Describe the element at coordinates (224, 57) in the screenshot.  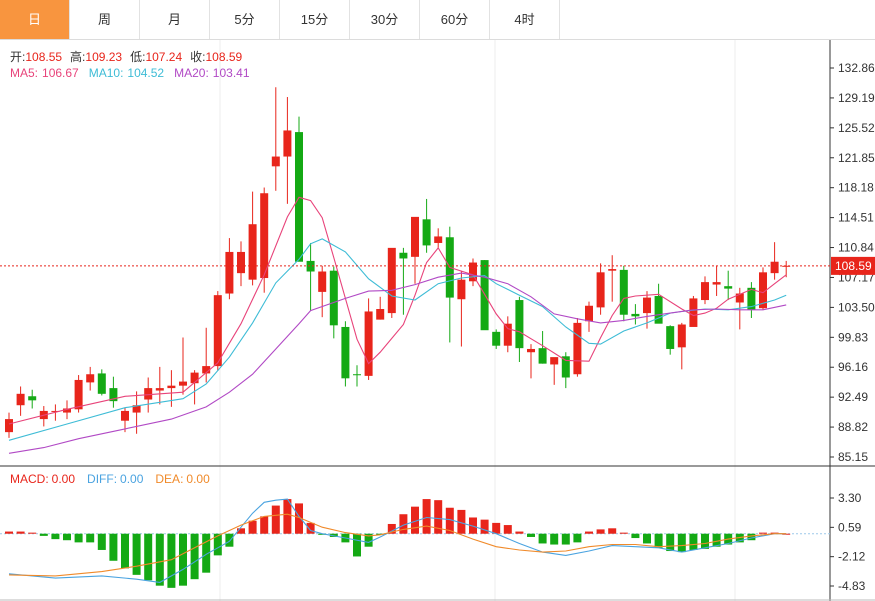
I see `close-value: 108.59` at that location.